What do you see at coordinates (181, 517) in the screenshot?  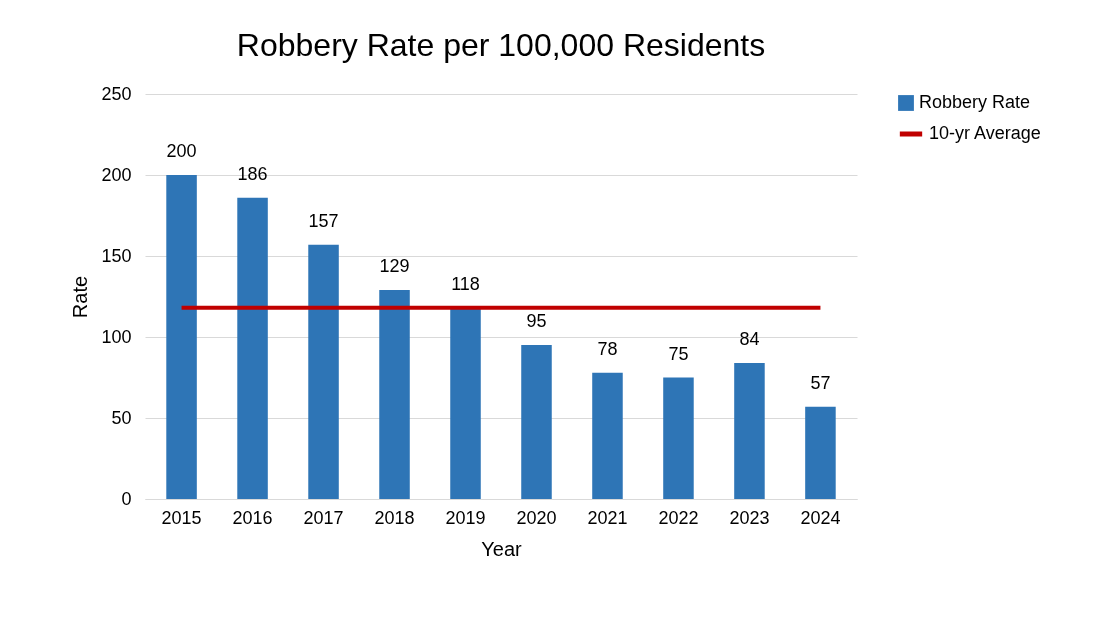 I see `x-tick-label: 2015` at bounding box center [181, 517].